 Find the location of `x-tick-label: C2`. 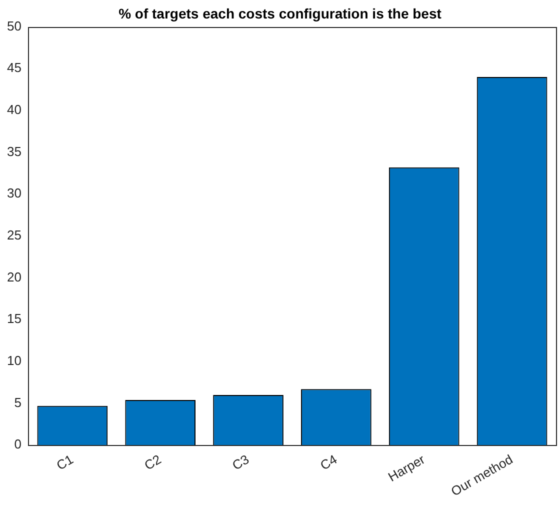

x-tick-label: C2 is located at coordinates (153, 462).